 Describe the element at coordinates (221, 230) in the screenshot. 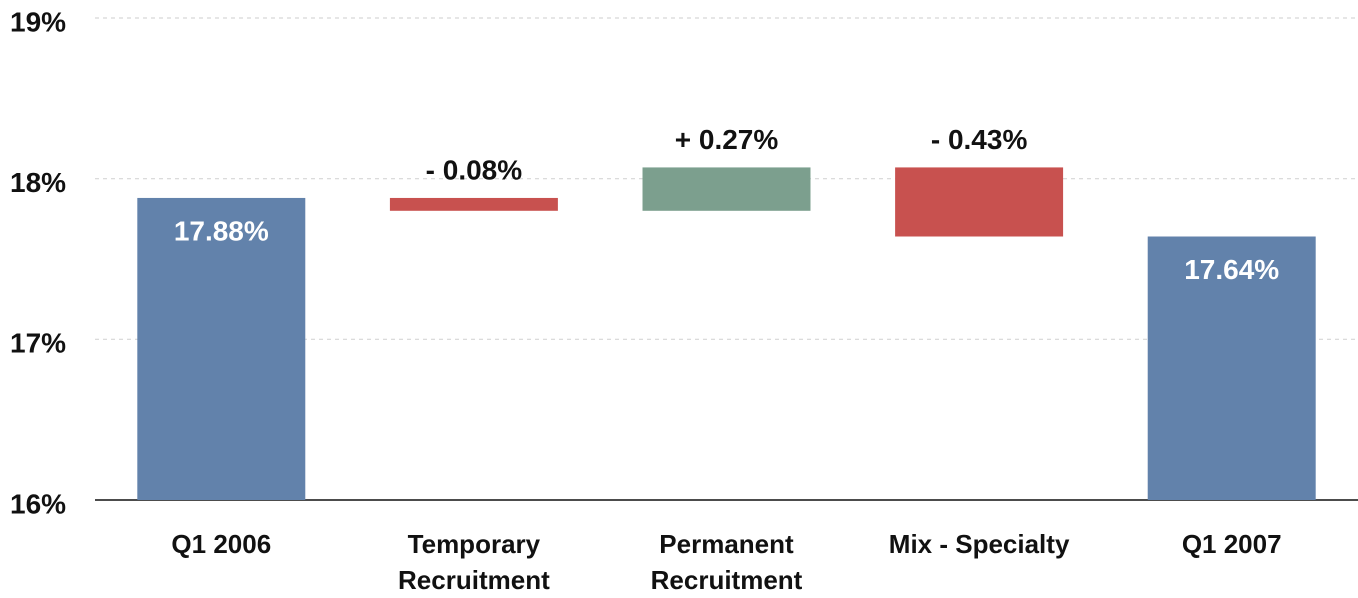

I see `data-label: 17.88%` at that location.